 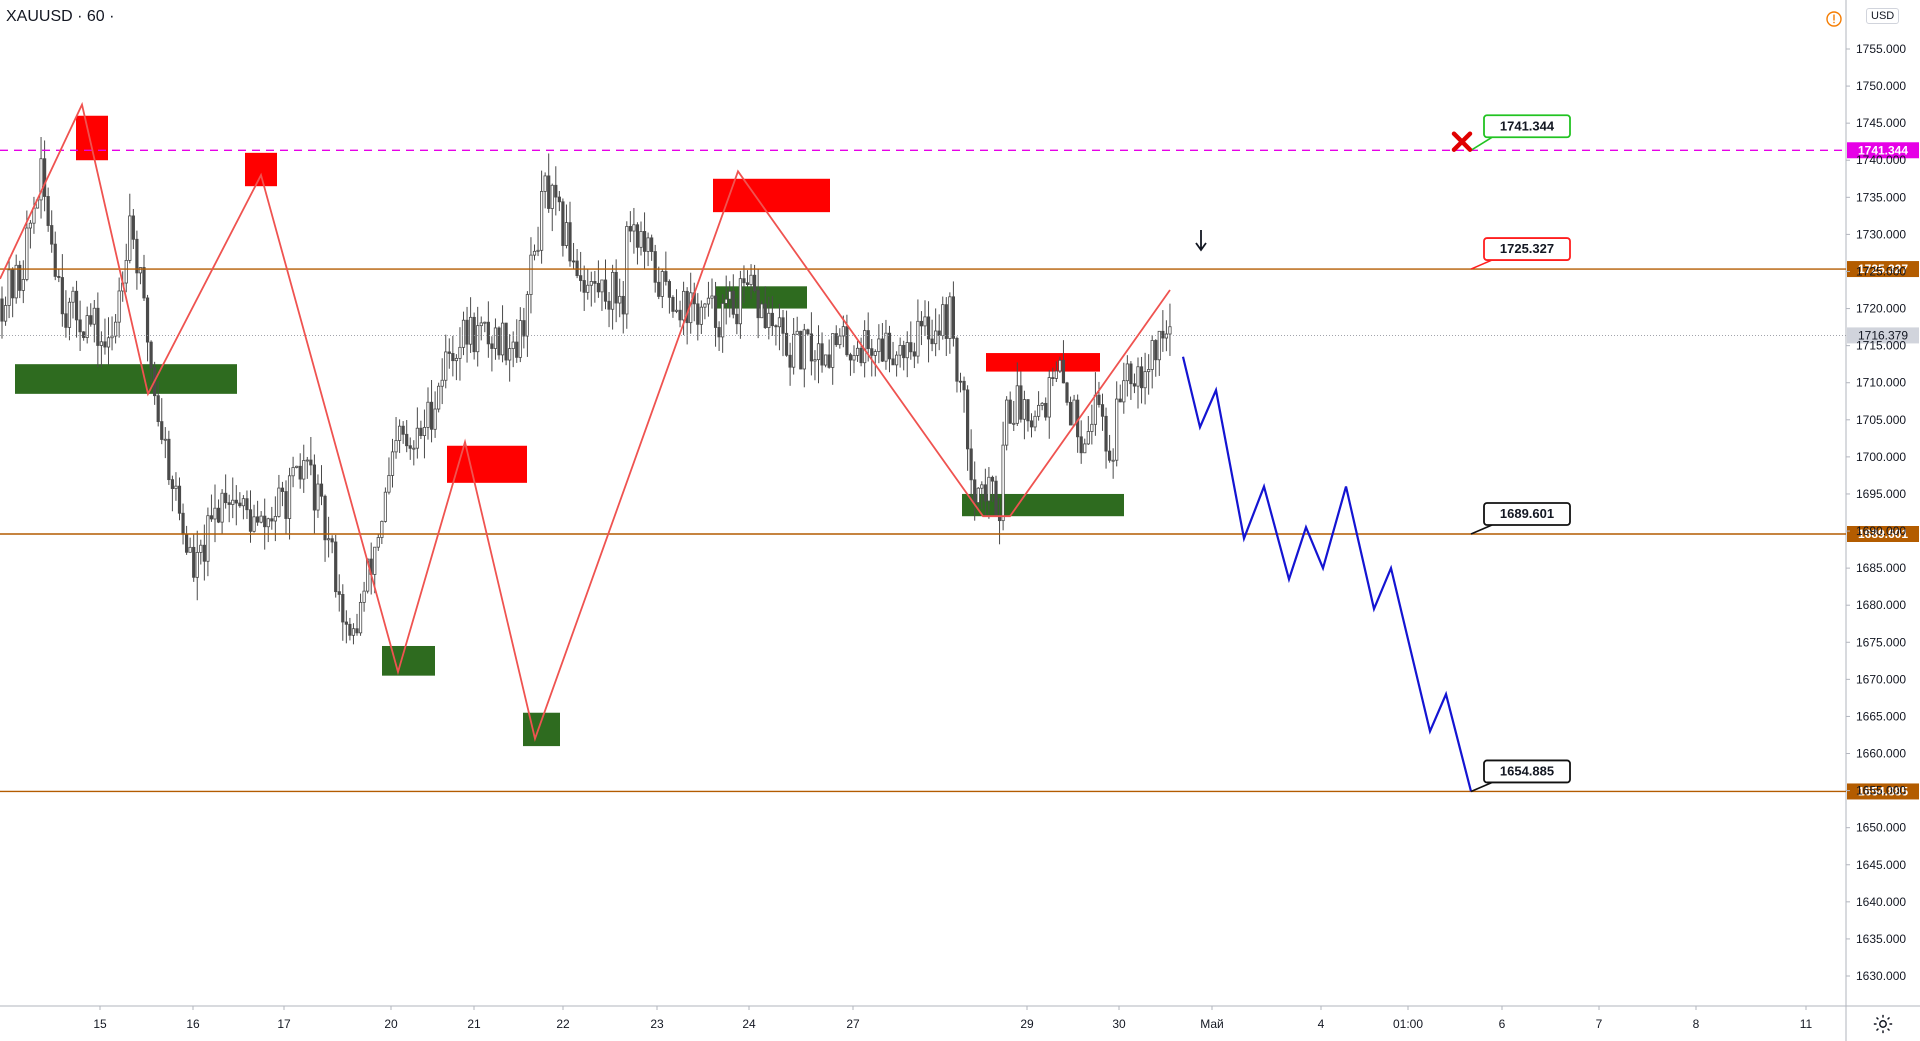 I want to click on gear-icon, so click(x=1883, y=1024).